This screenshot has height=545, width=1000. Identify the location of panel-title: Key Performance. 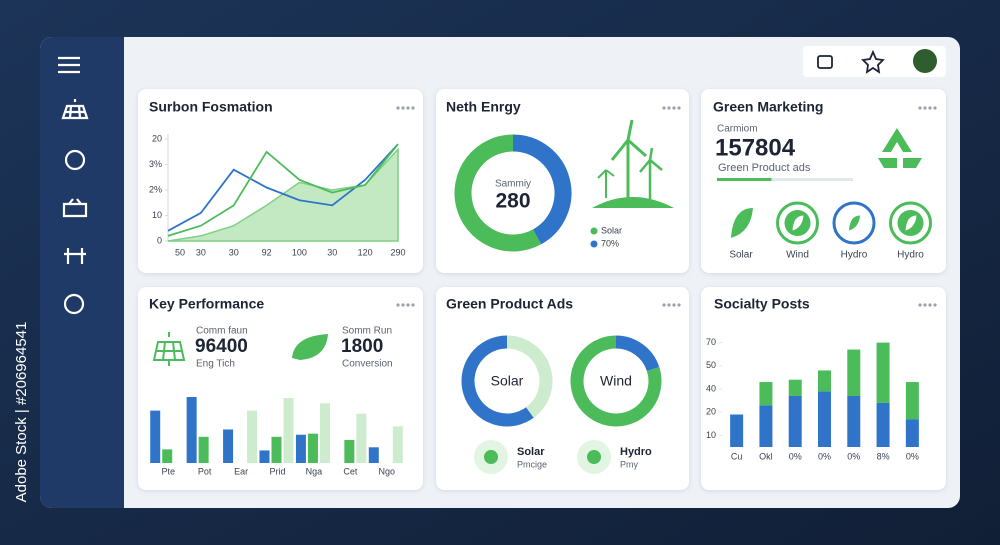
(206, 304).